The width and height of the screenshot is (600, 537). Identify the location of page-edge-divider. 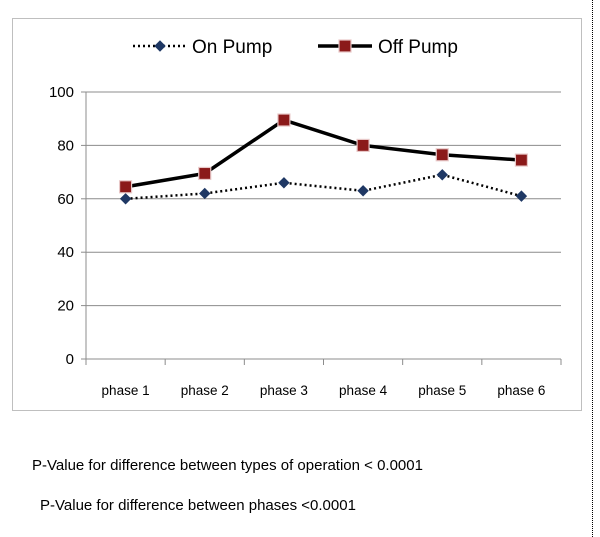
(592, 268).